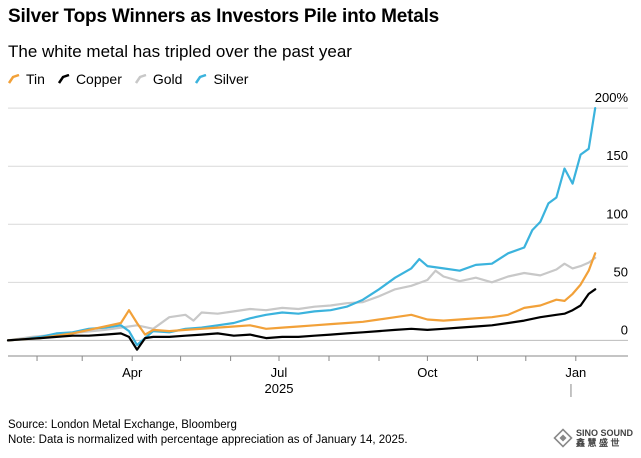 Image resolution: width=641 pixels, height=458 pixels. I want to click on x-tick-label: Oct, so click(427, 372).